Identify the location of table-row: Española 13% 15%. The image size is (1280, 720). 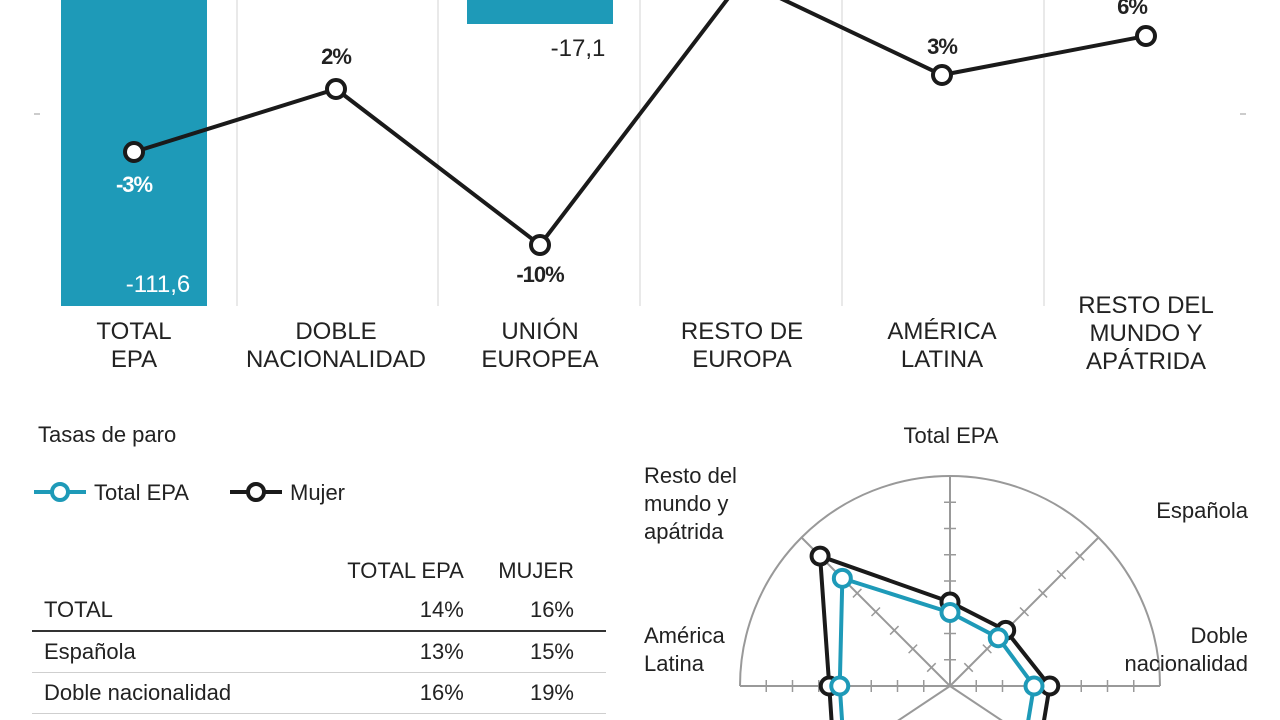
(319, 652).